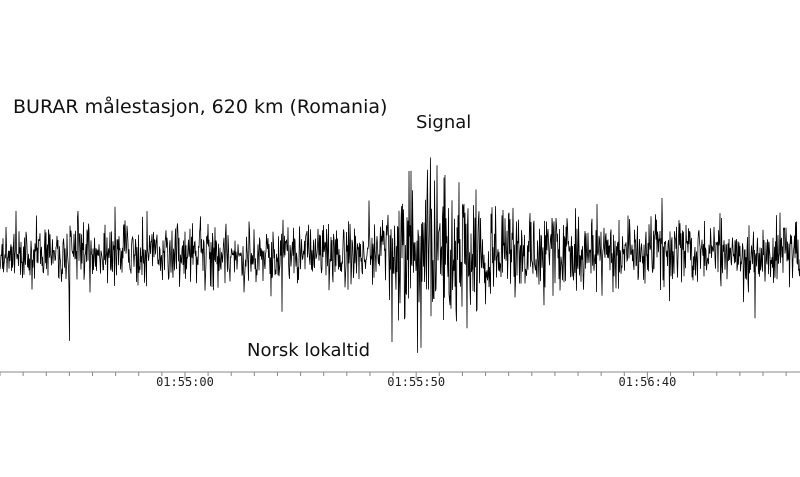 This screenshot has height=477, width=800. What do you see at coordinates (185, 382) in the screenshot?
I see `x-tick-label: 01:55:00` at bounding box center [185, 382].